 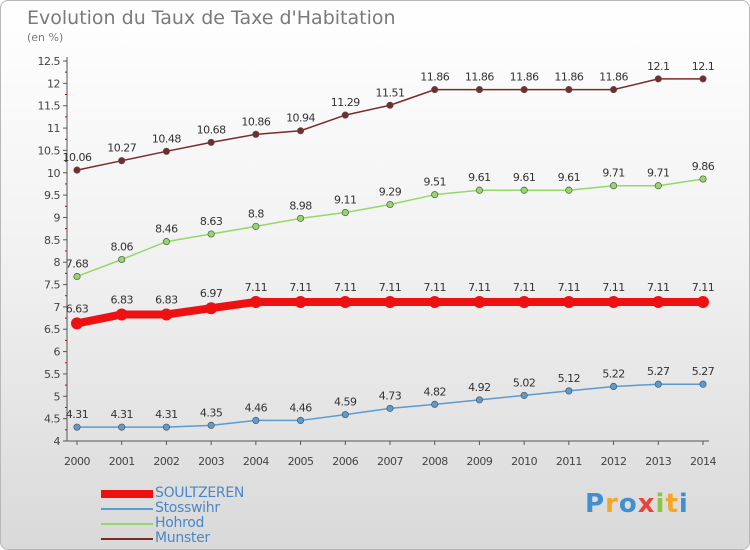 I want to click on data-label: 12.1, so click(x=658, y=66).